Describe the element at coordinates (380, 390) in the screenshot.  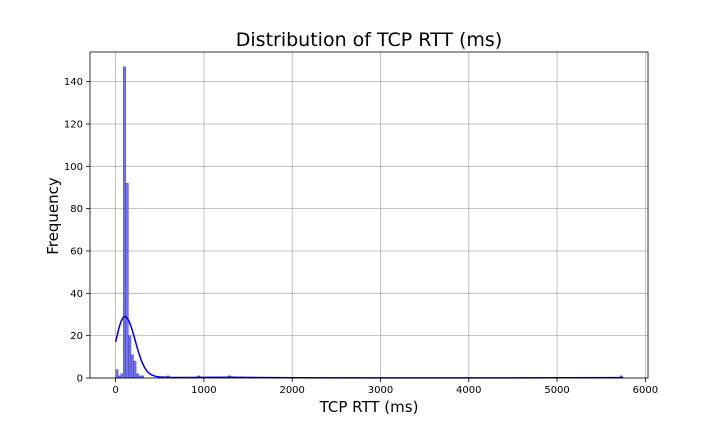
I see `x-tick-label: 3000` at that location.